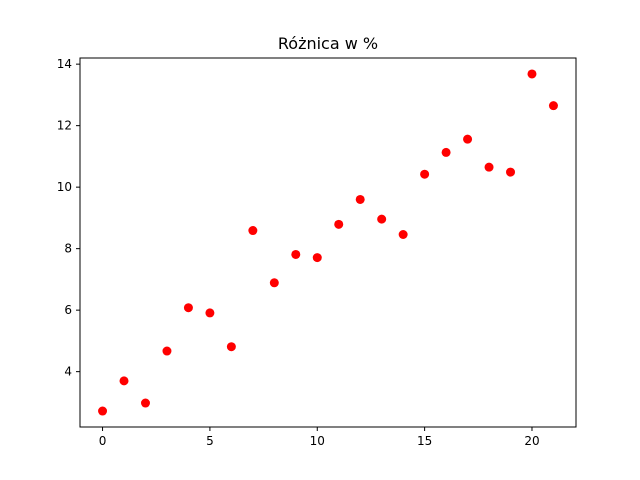  I want to click on y-tick-label: 8, so click(68, 249).